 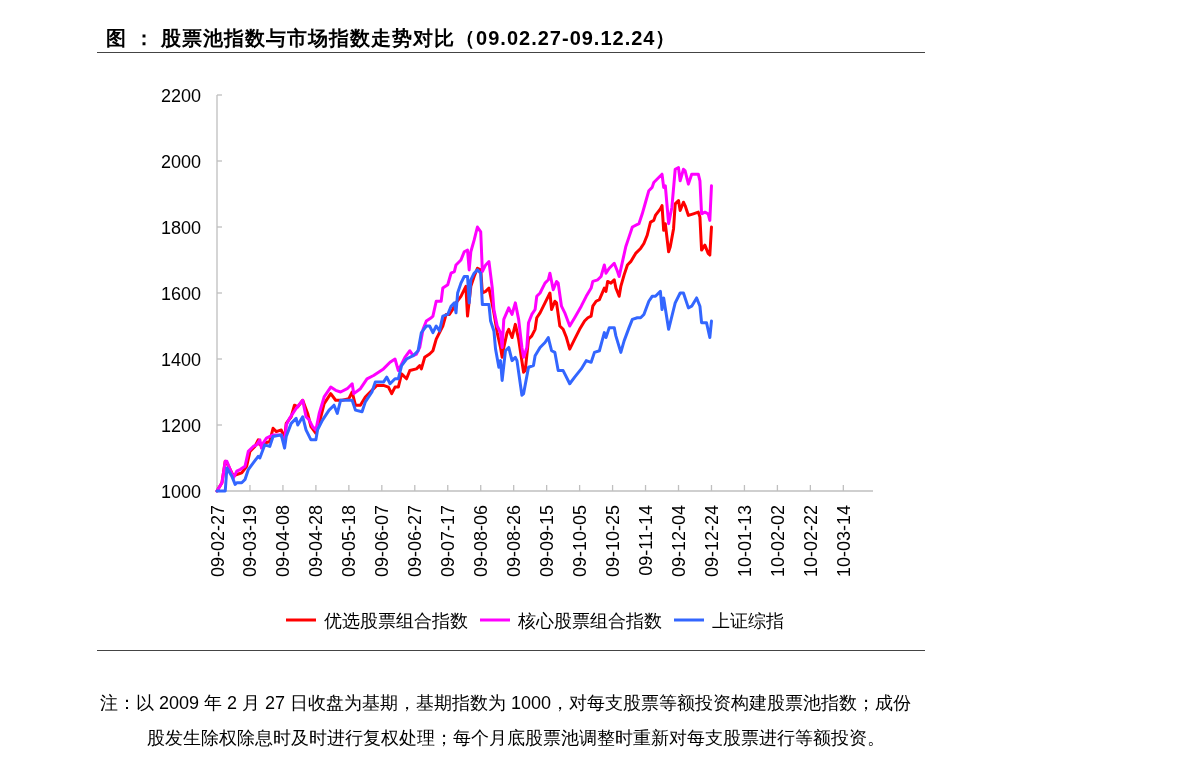 What do you see at coordinates (180, 491) in the screenshot?
I see `y-tick-label: 1000` at bounding box center [180, 491].